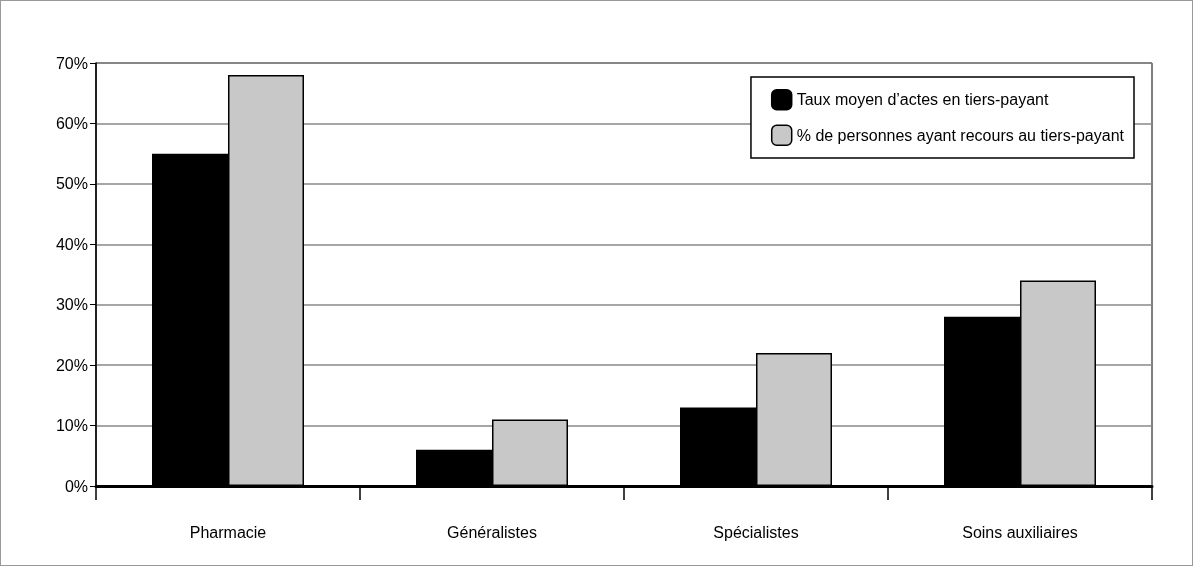 The image size is (1193, 566). I want to click on x-tick-label: Soins auxiliaires, so click(1020, 532).